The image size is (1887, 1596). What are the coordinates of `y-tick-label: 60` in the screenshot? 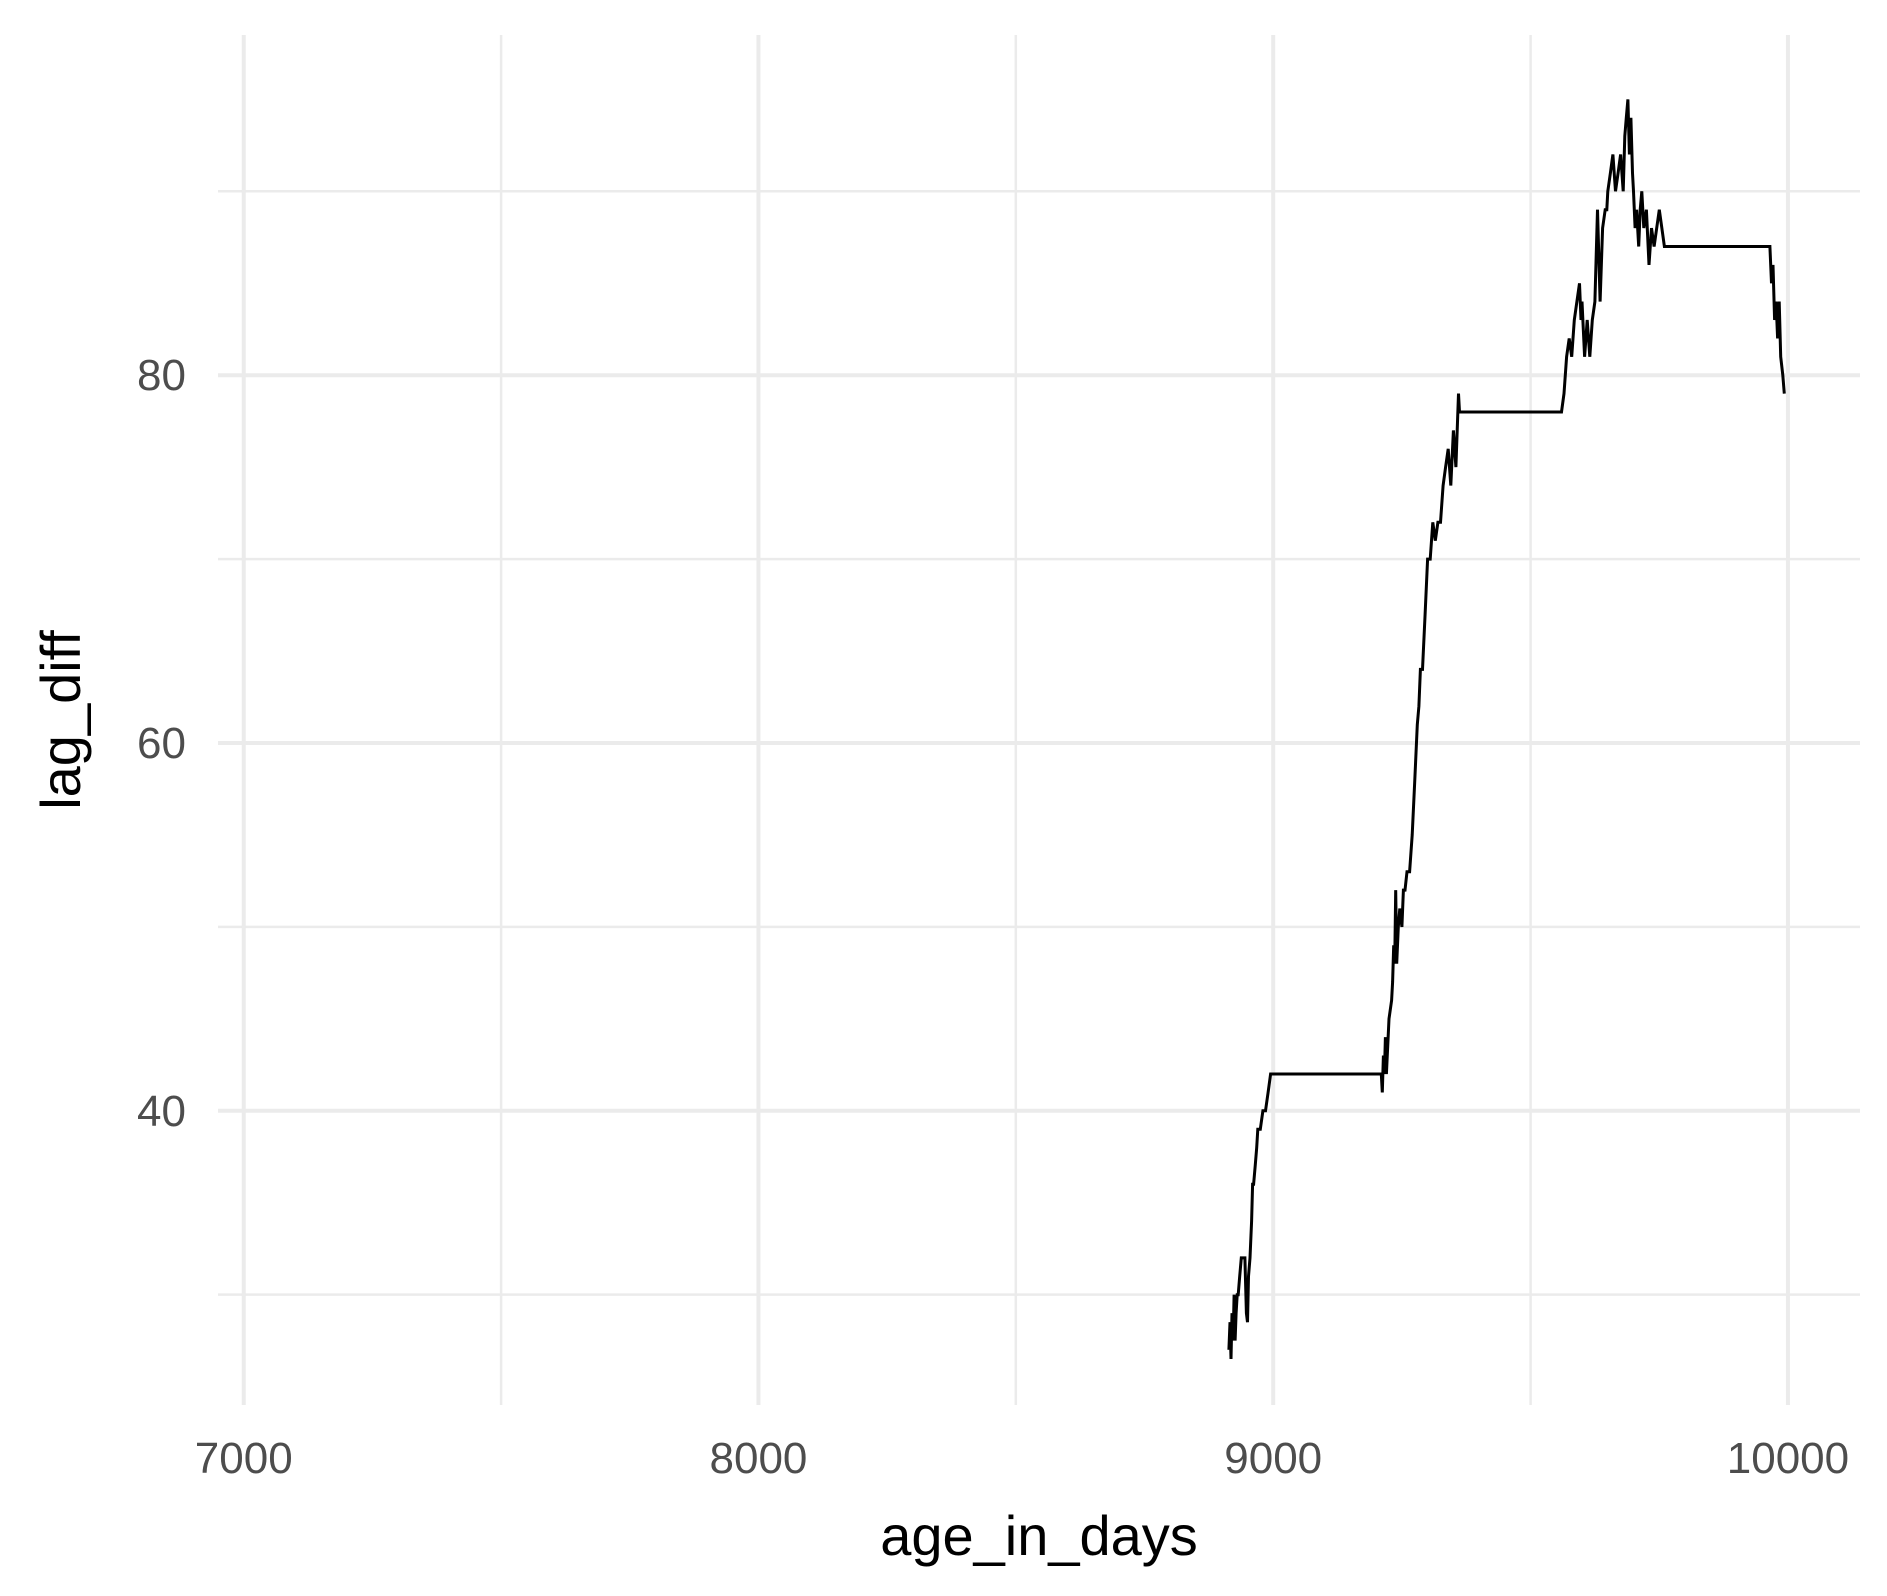 It's located at (161, 743).